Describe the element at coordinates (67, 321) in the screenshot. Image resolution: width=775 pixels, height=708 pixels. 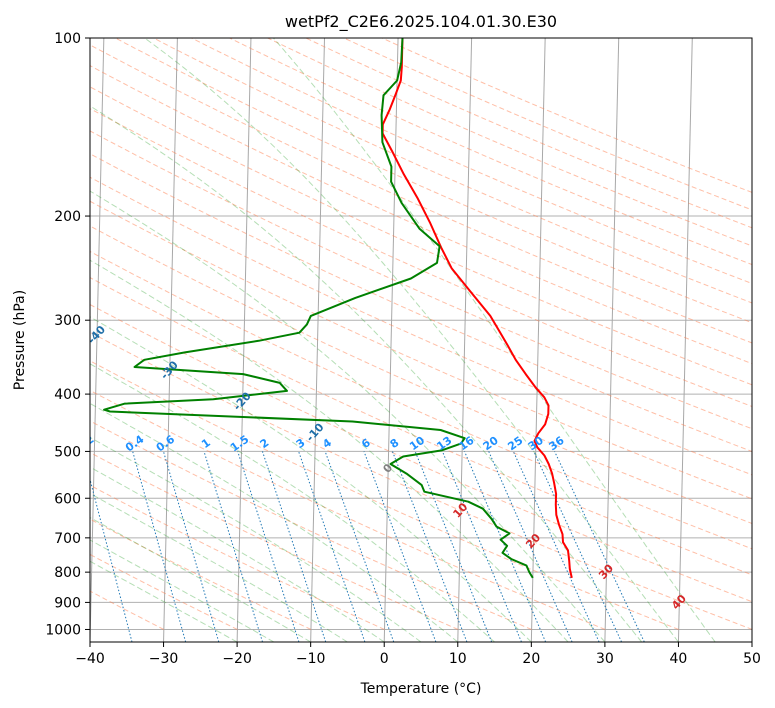
I see `y-tick-label: 300` at that location.